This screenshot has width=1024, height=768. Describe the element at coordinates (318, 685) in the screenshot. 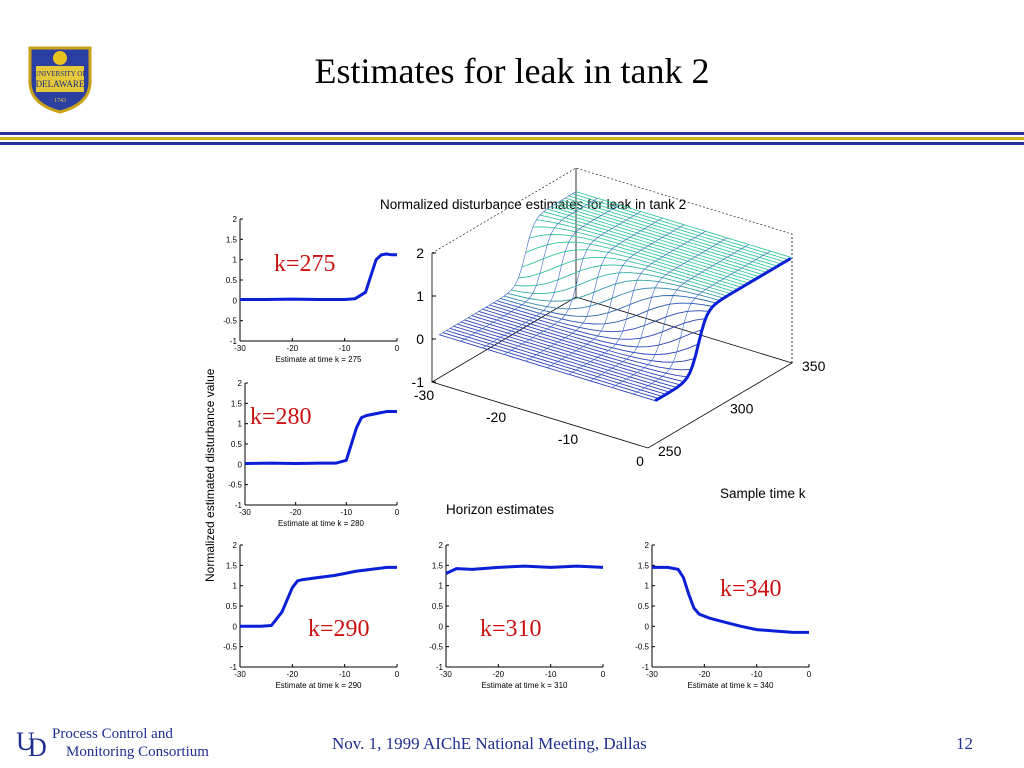

I see `x-axis-label: Estimate at time k = 290` at that location.